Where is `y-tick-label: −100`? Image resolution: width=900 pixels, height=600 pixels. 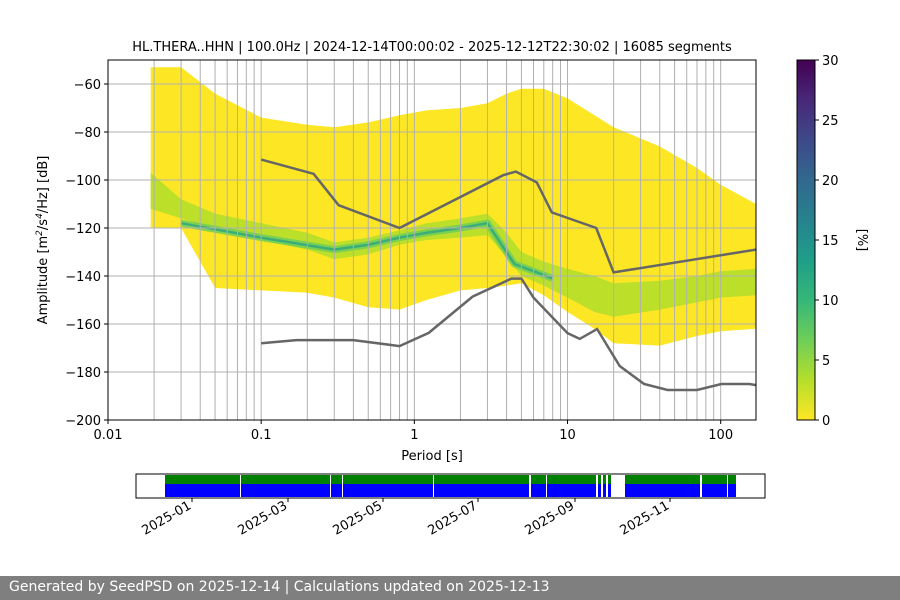
y-tick-label: −100 is located at coordinates (83, 181).